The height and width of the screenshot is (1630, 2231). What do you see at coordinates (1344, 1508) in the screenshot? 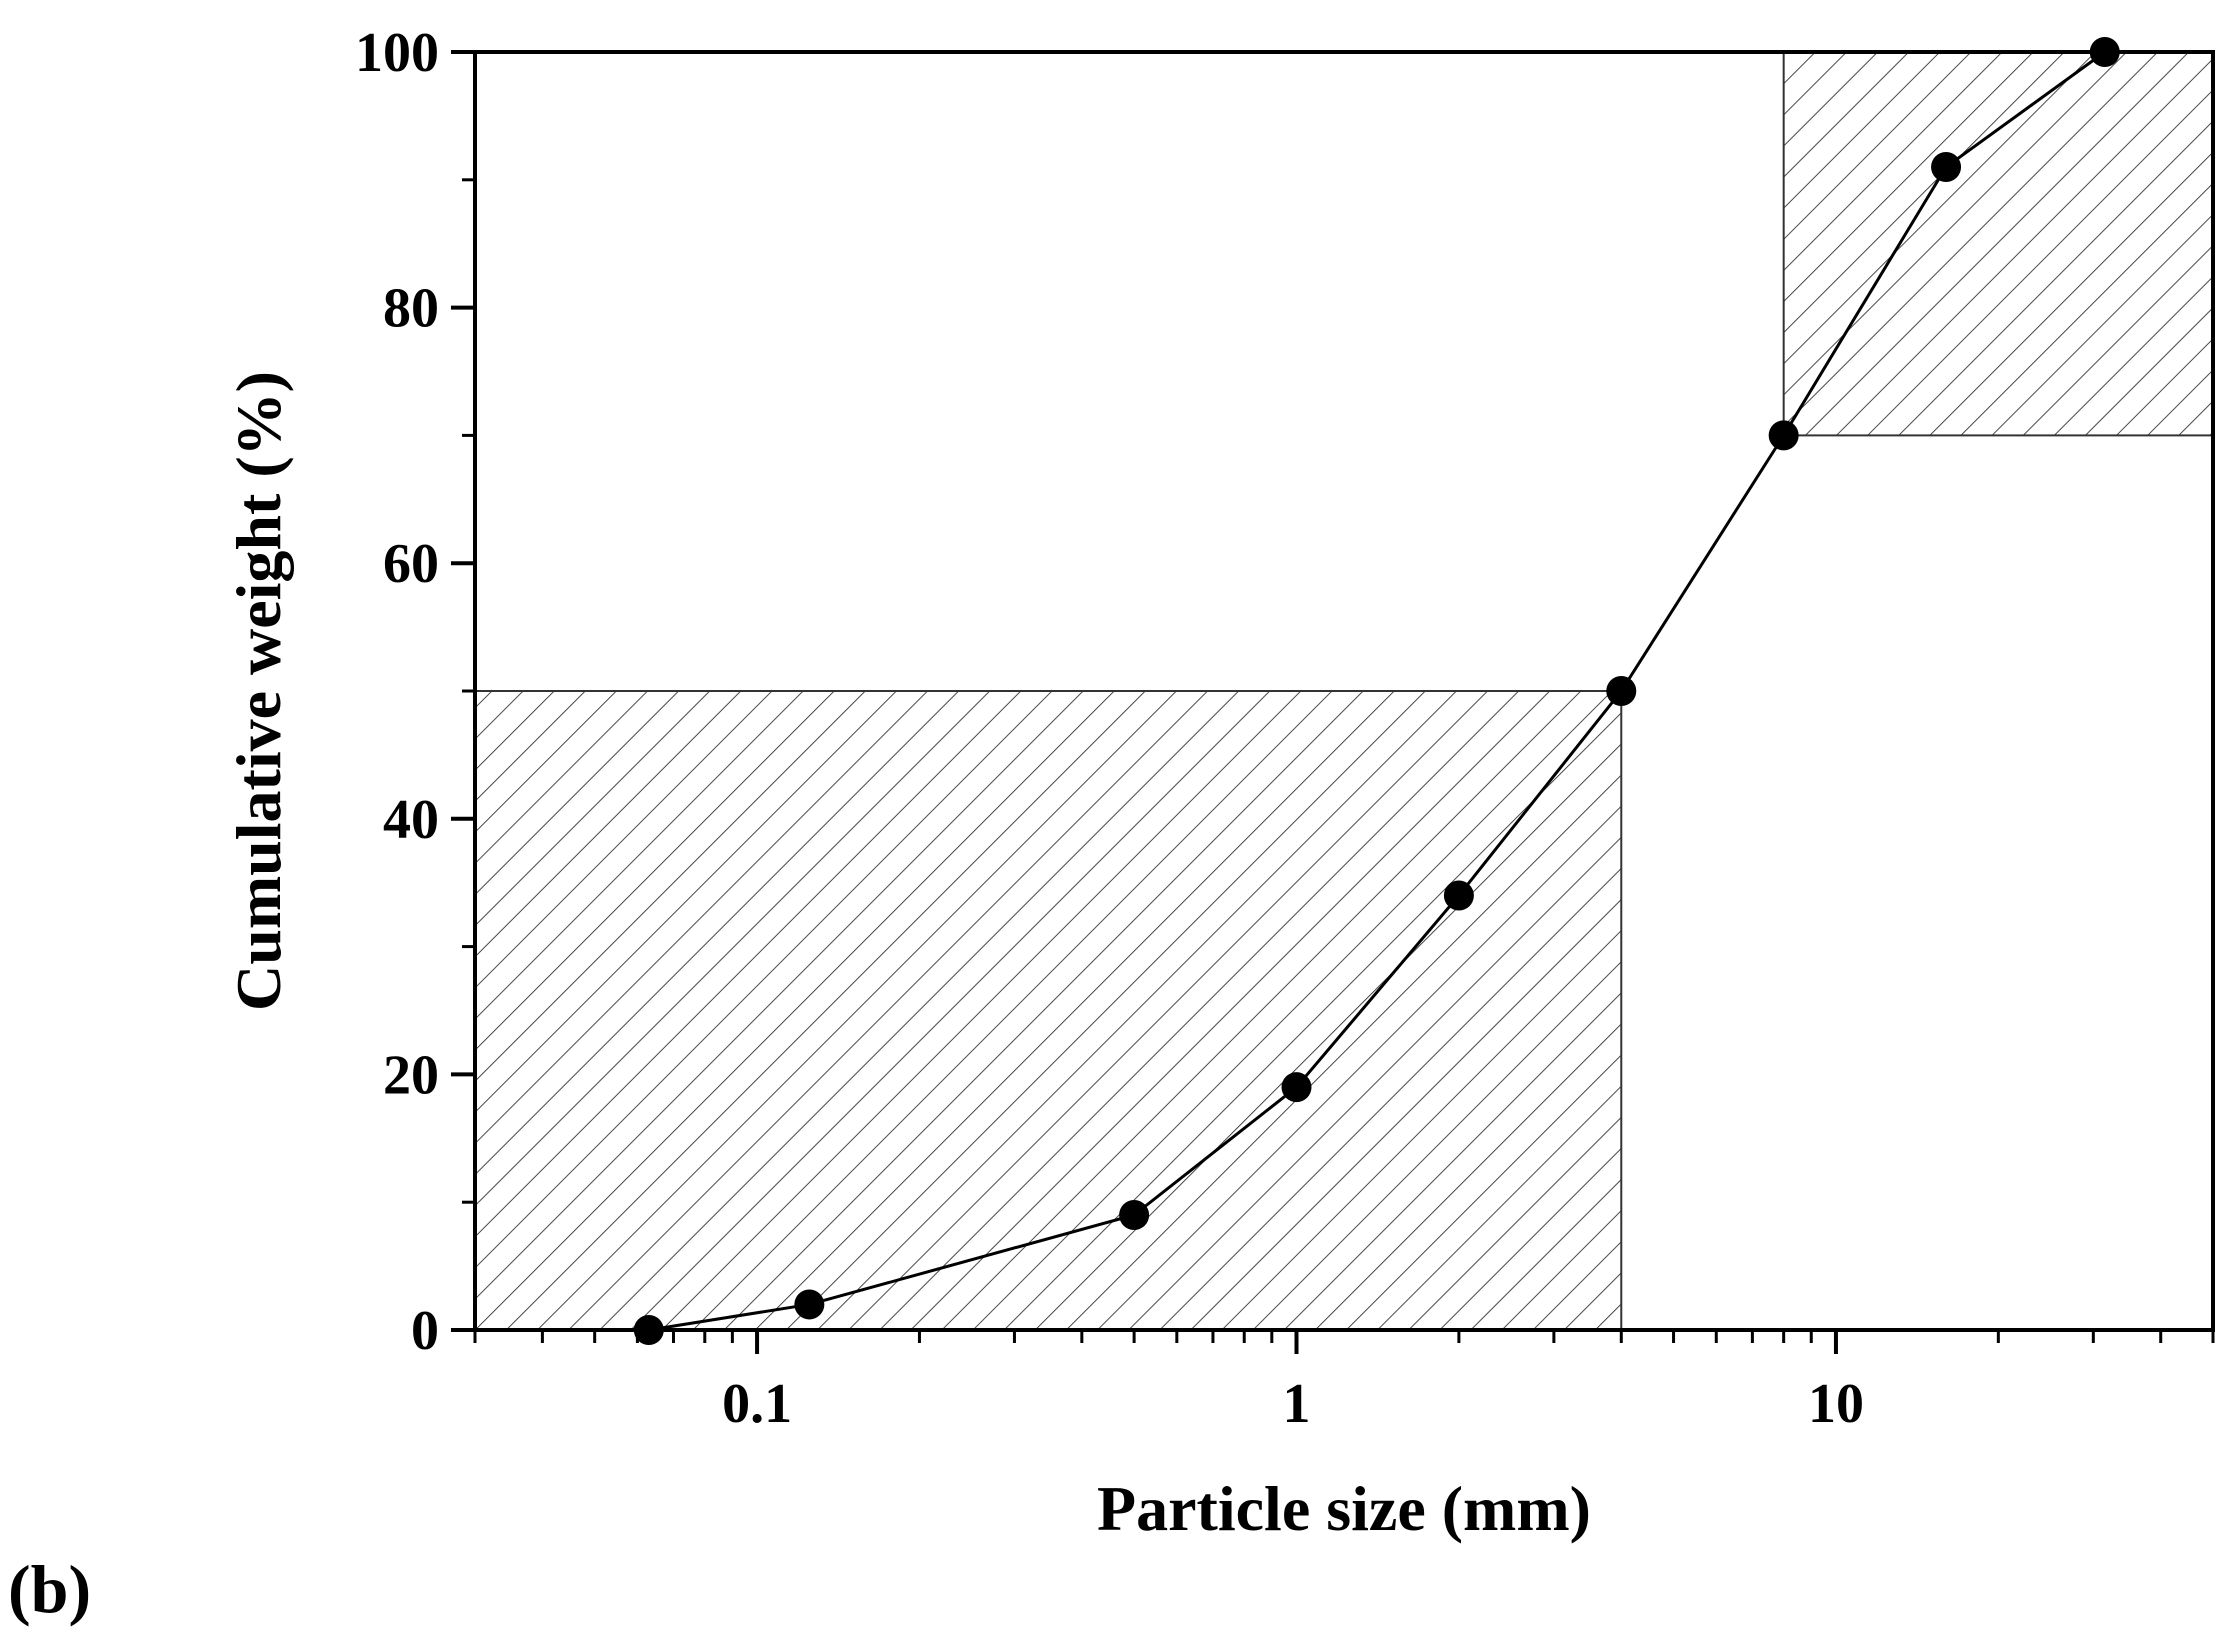
I see `x-axis-label: Particle size (mm)` at bounding box center [1344, 1508].